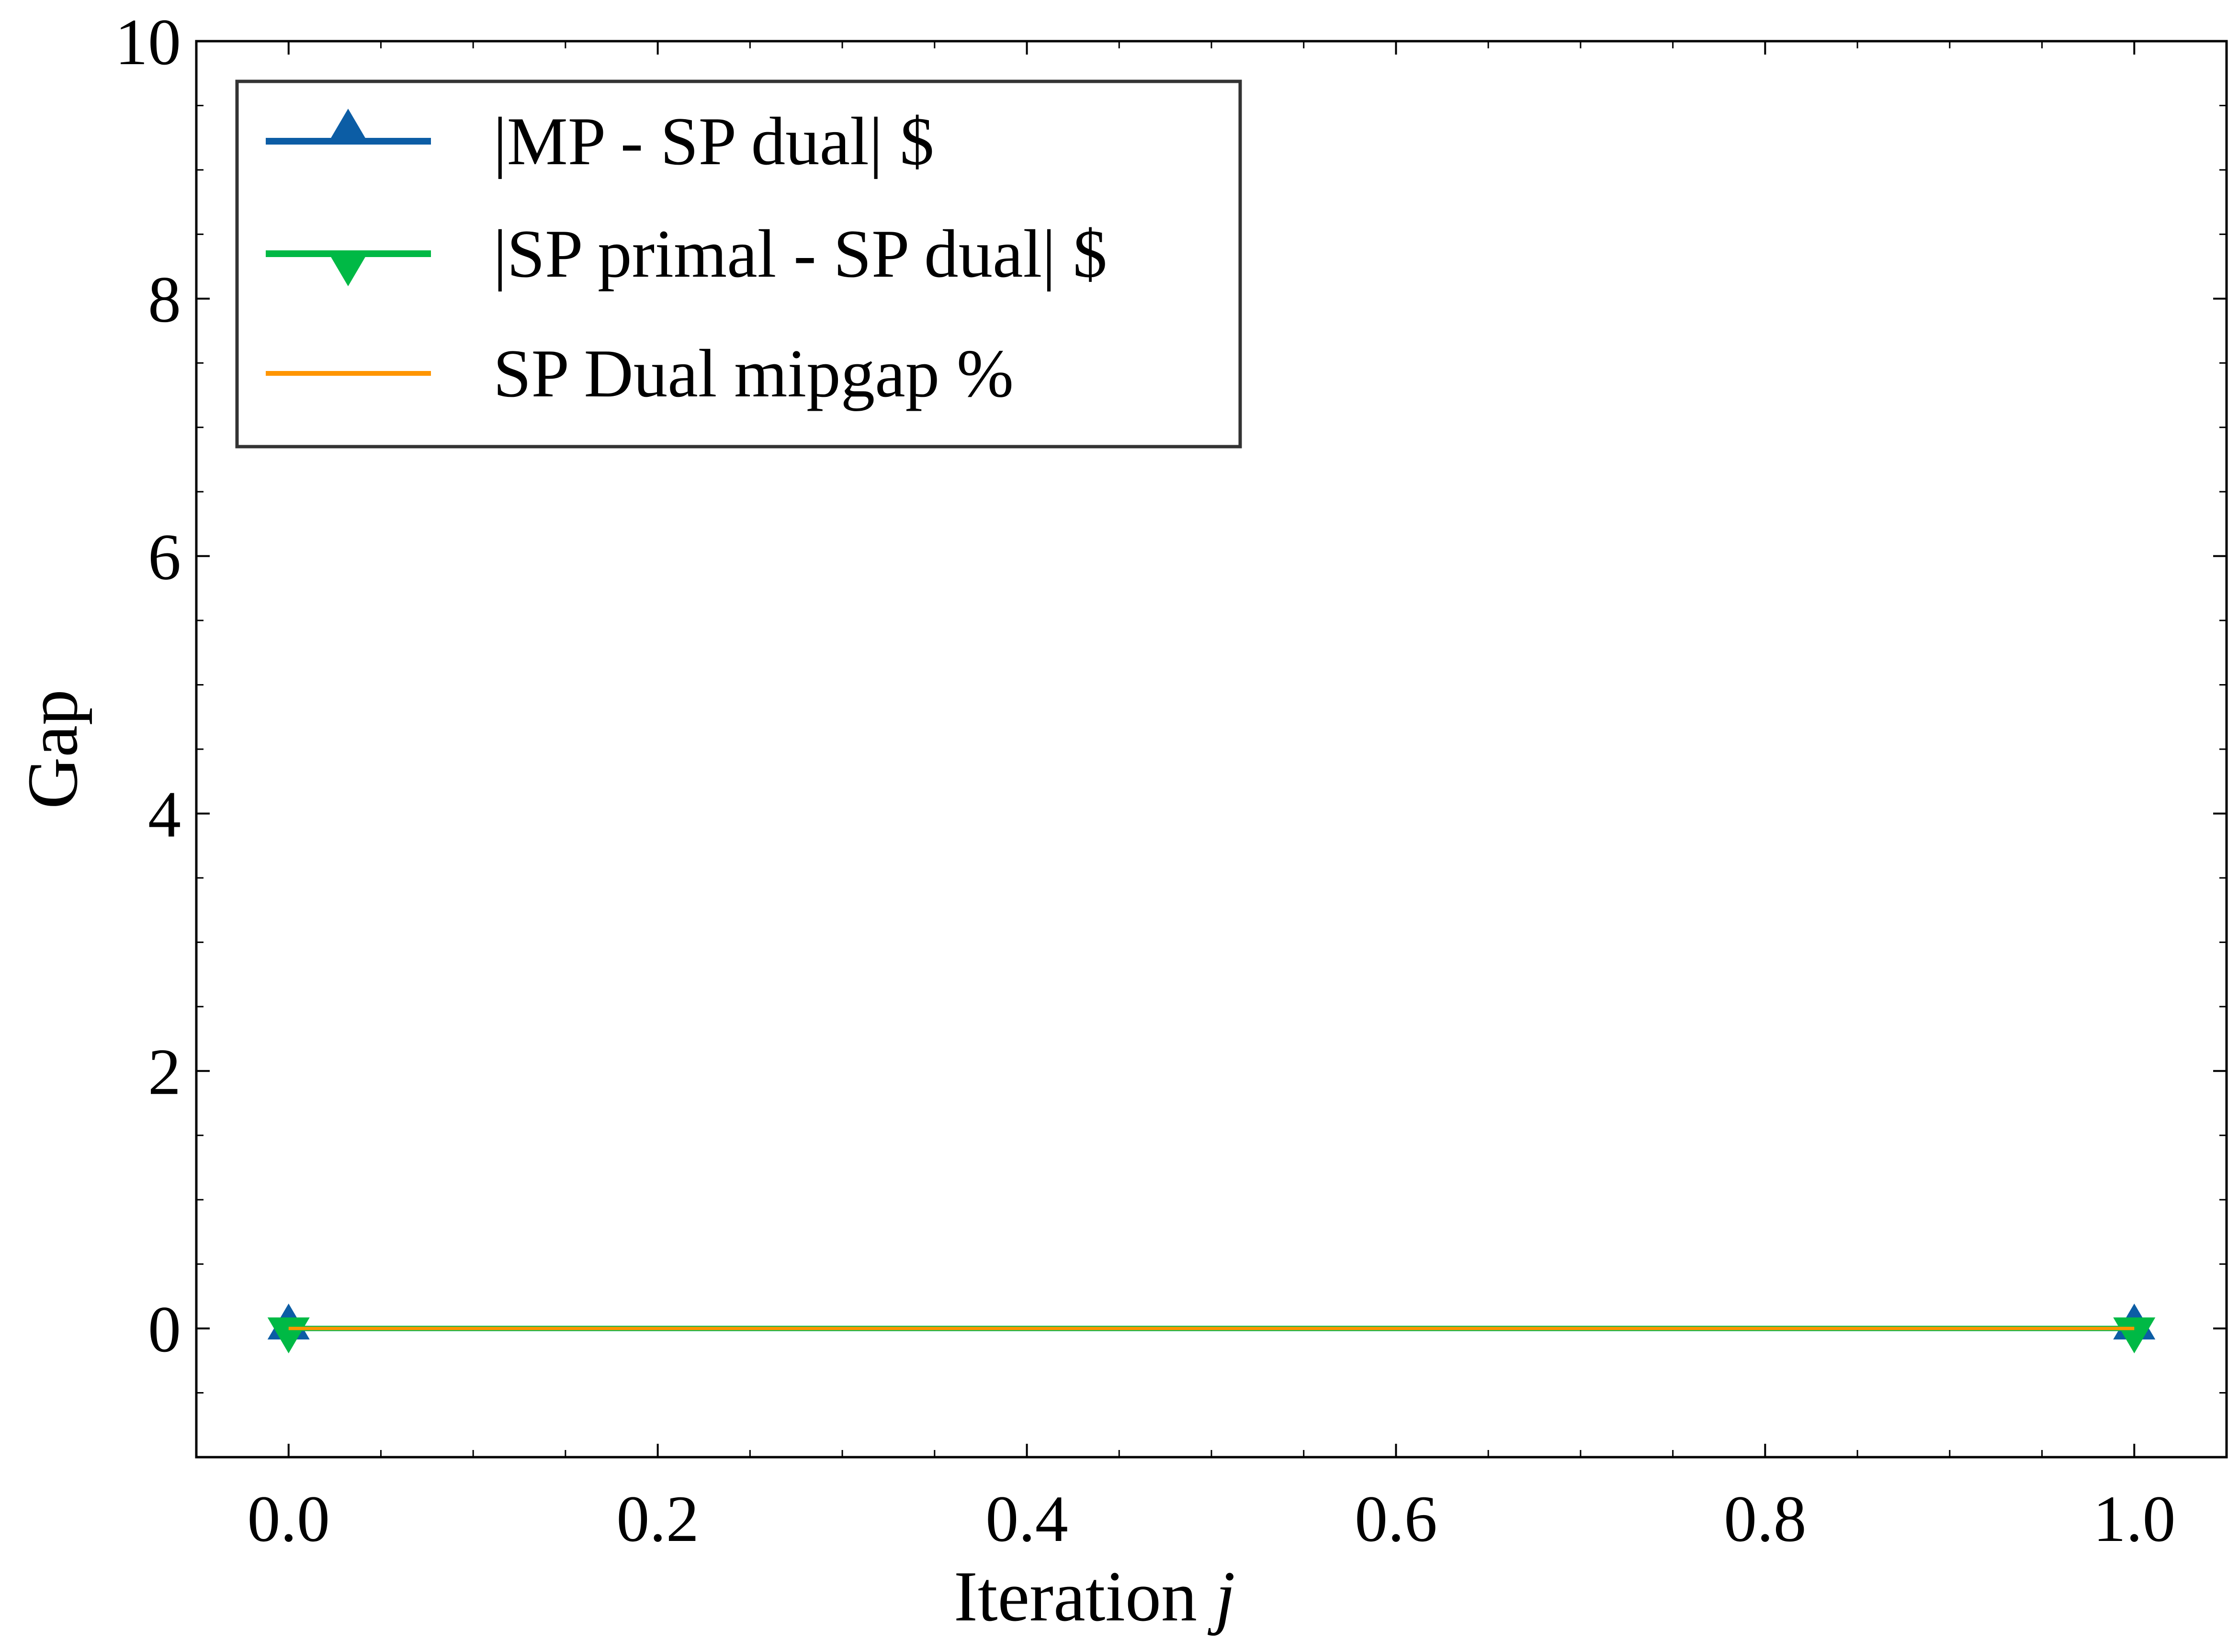 The image size is (2239, 1652). Describe the element at coordinates (1211, 1329) in the screenshot. I see `series-layer` at that location.